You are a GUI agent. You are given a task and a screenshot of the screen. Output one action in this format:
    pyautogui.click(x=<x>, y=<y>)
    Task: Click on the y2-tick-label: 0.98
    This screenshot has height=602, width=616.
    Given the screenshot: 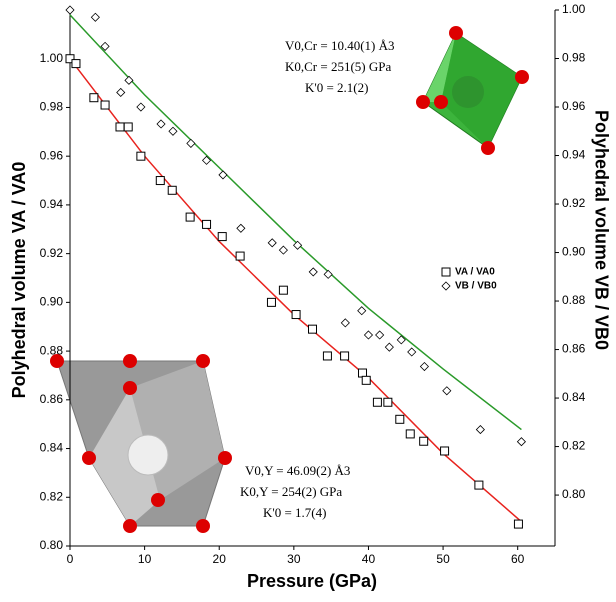 What is the action you would take?
    pyautogui.click(x=574, y=58)
    